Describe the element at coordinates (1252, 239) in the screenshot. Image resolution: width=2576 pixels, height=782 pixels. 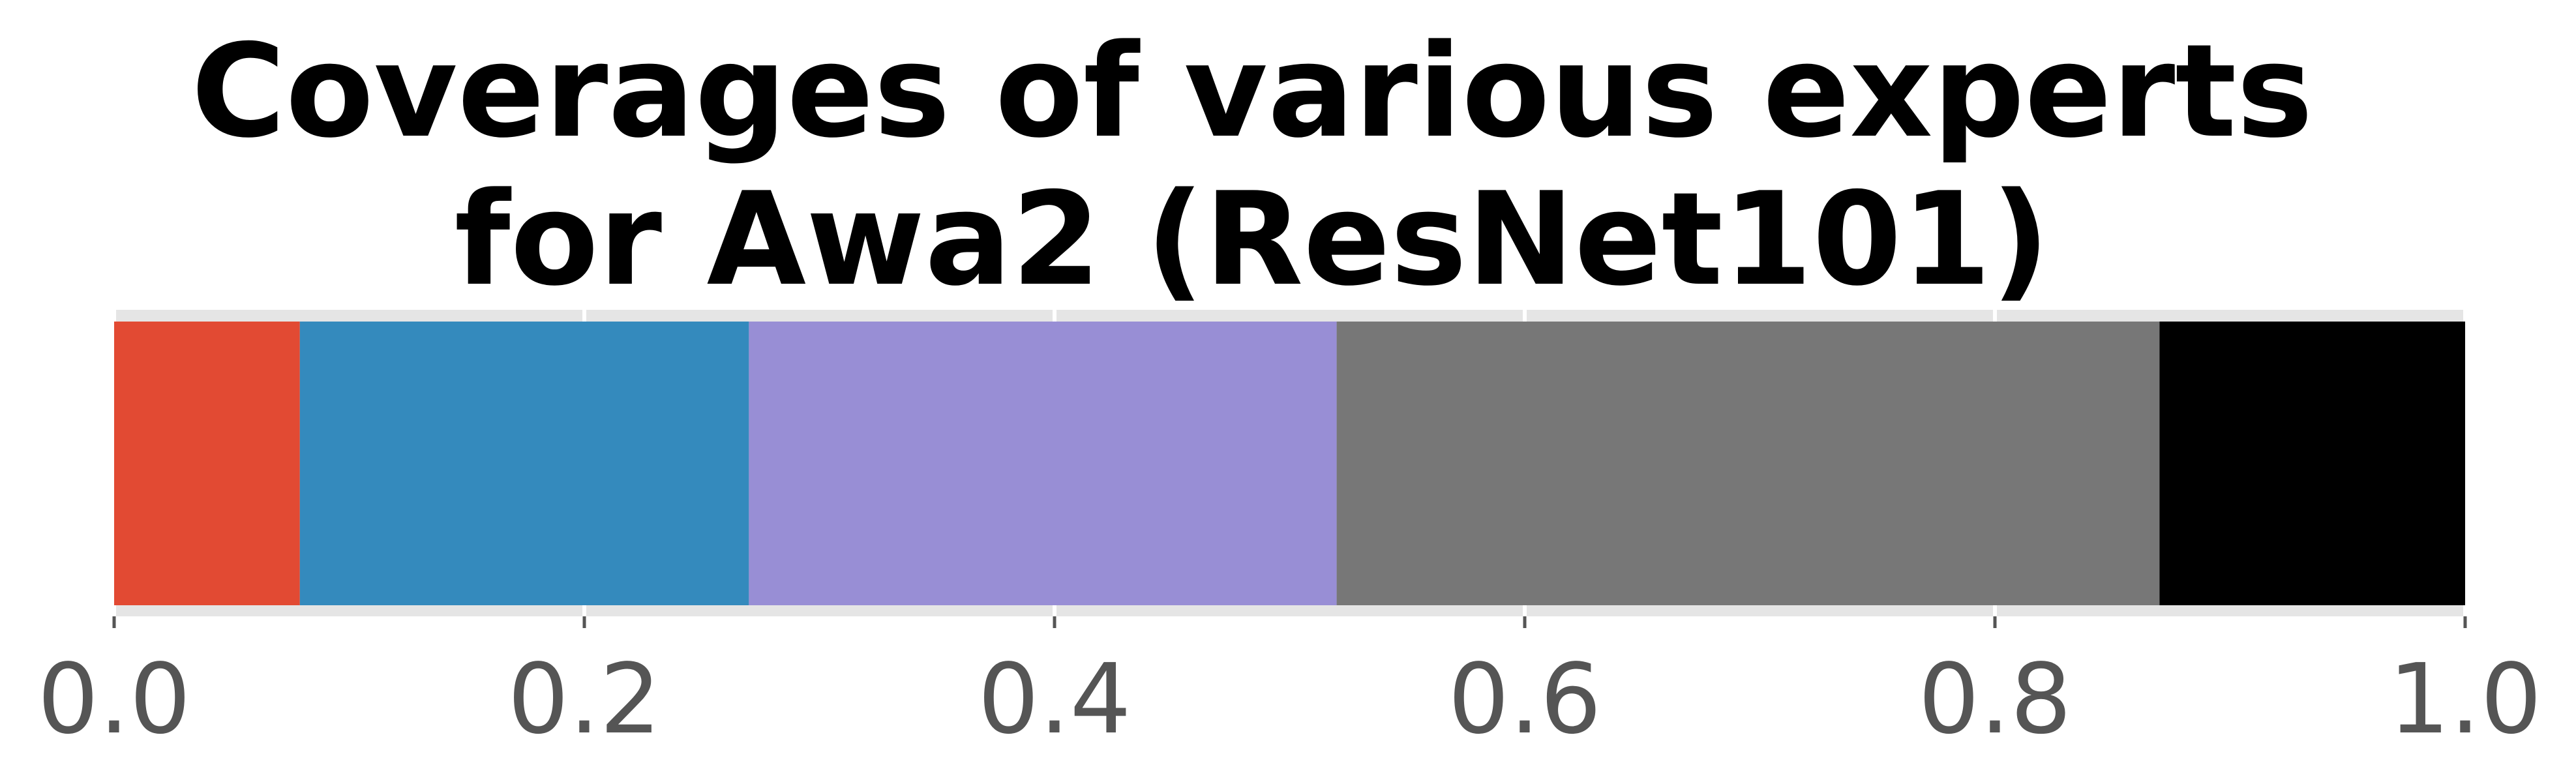
I see `chart-title-line-2: for Awa2 (ResNet101)` at that location.